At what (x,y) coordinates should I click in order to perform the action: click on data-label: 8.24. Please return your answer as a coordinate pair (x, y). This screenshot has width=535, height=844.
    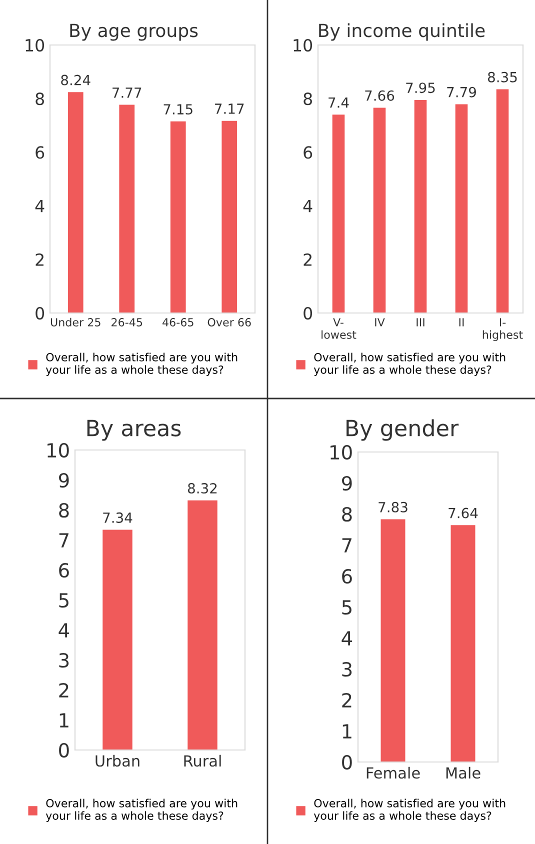
    Looking at the image, I should click on (75, 80).